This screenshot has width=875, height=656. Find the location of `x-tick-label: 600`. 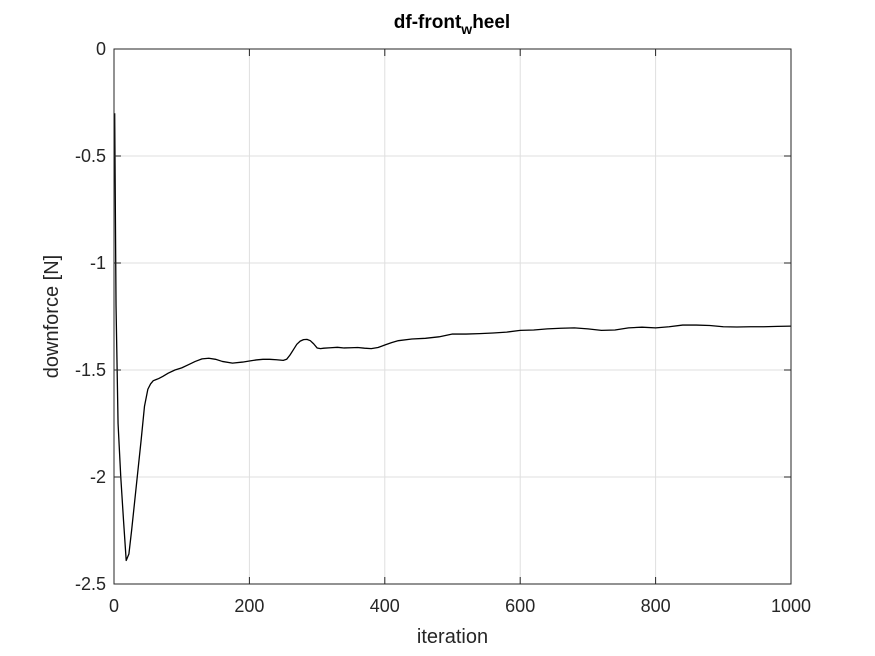

x-tick-label: 600 is located at coordinates (520, 606).